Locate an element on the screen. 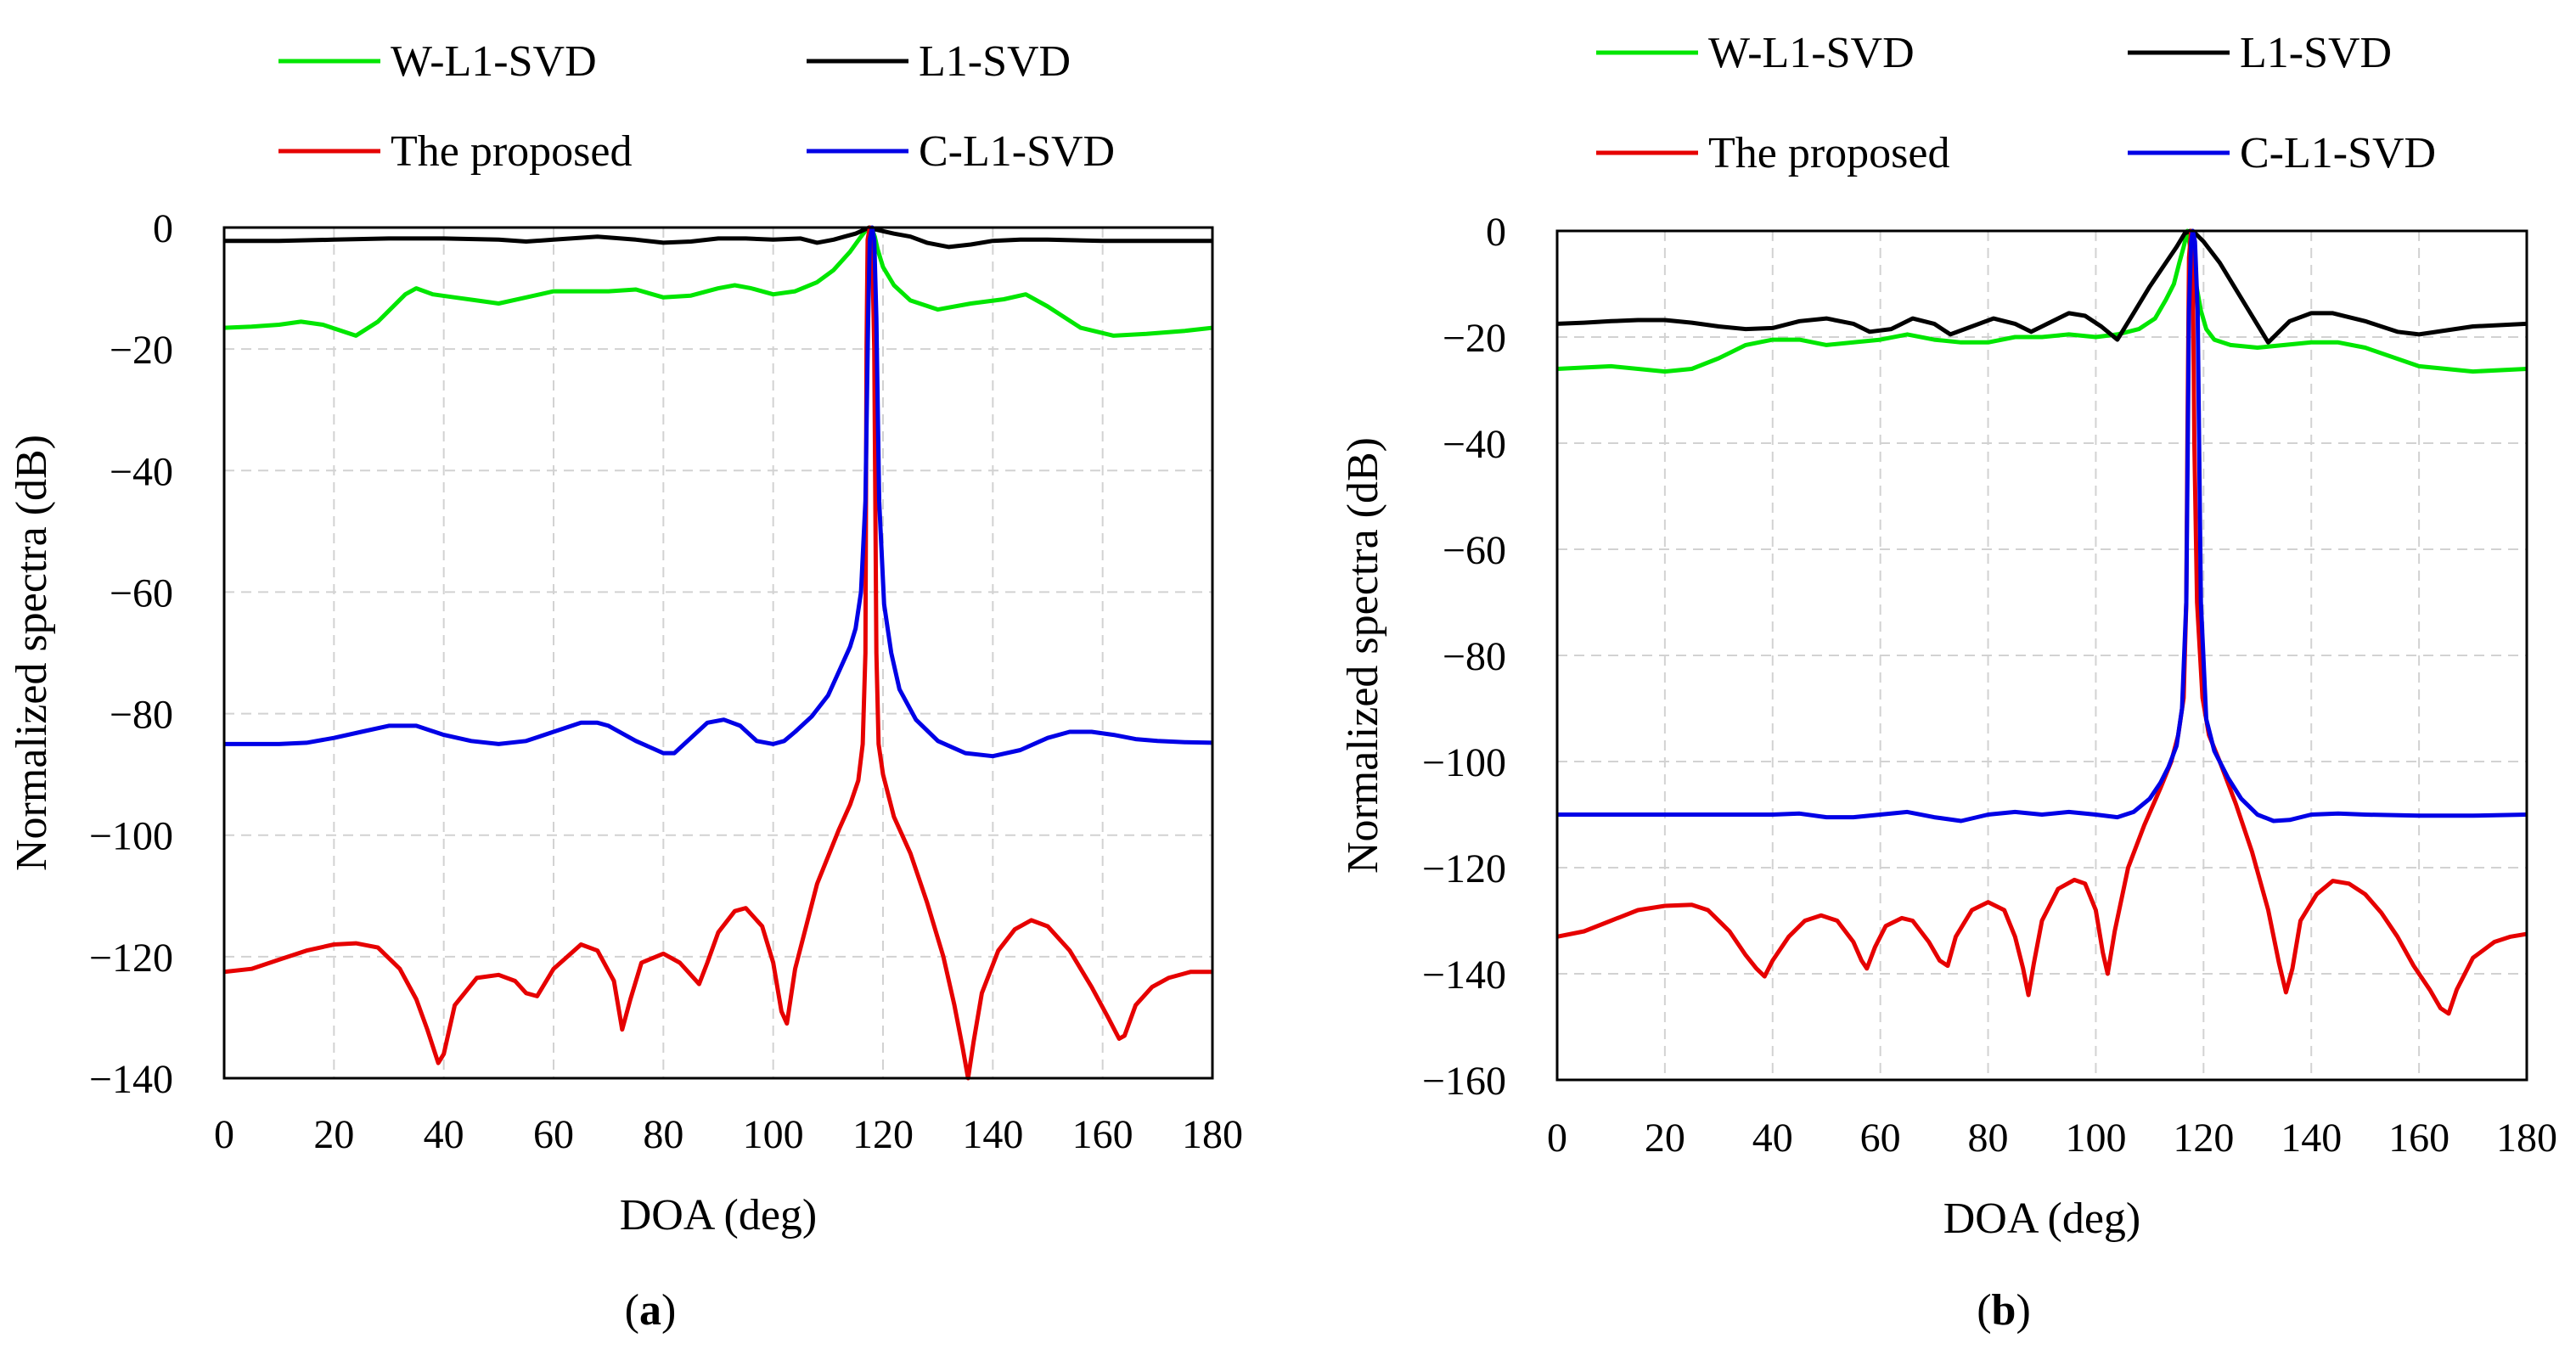 The width and height of the screenshot is (2576, 1366). panel-label-letter: b is located at coordinates (2004, 1311).